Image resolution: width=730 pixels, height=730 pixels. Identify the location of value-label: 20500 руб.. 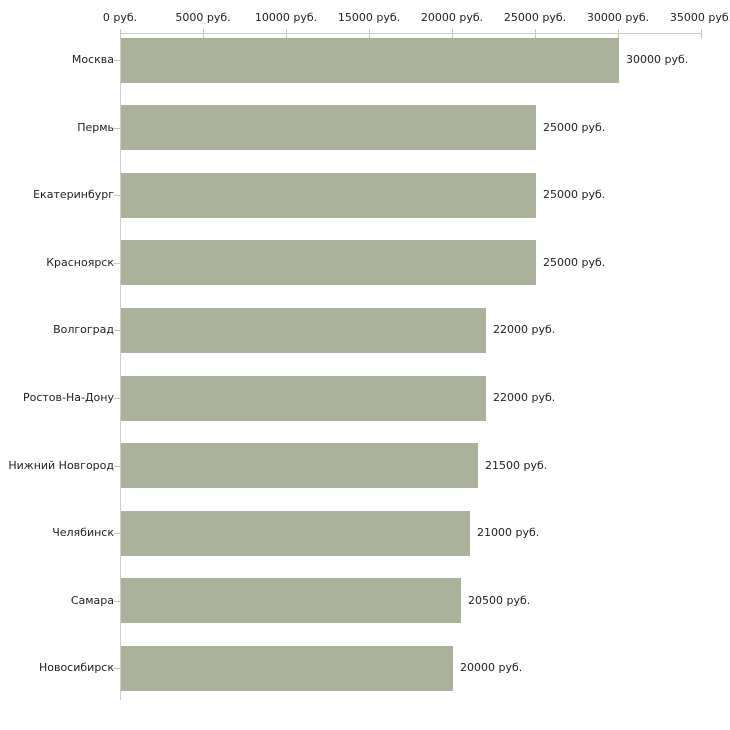
(499, 600).